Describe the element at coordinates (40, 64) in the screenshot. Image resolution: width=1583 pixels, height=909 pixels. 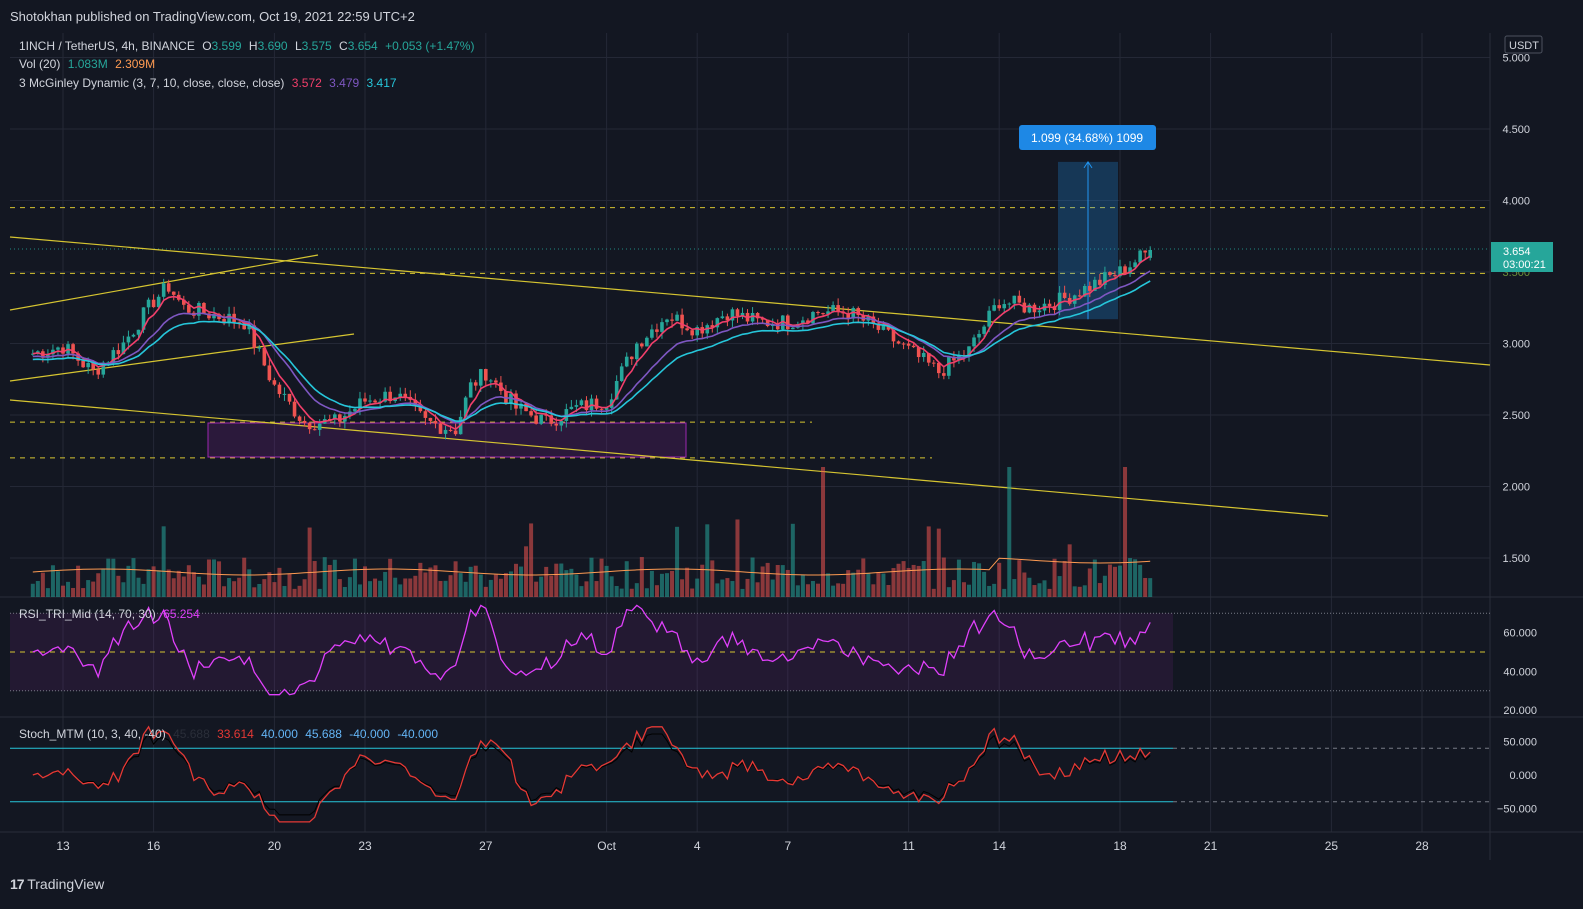
I see `volume-label: Vol (20)` at that location.